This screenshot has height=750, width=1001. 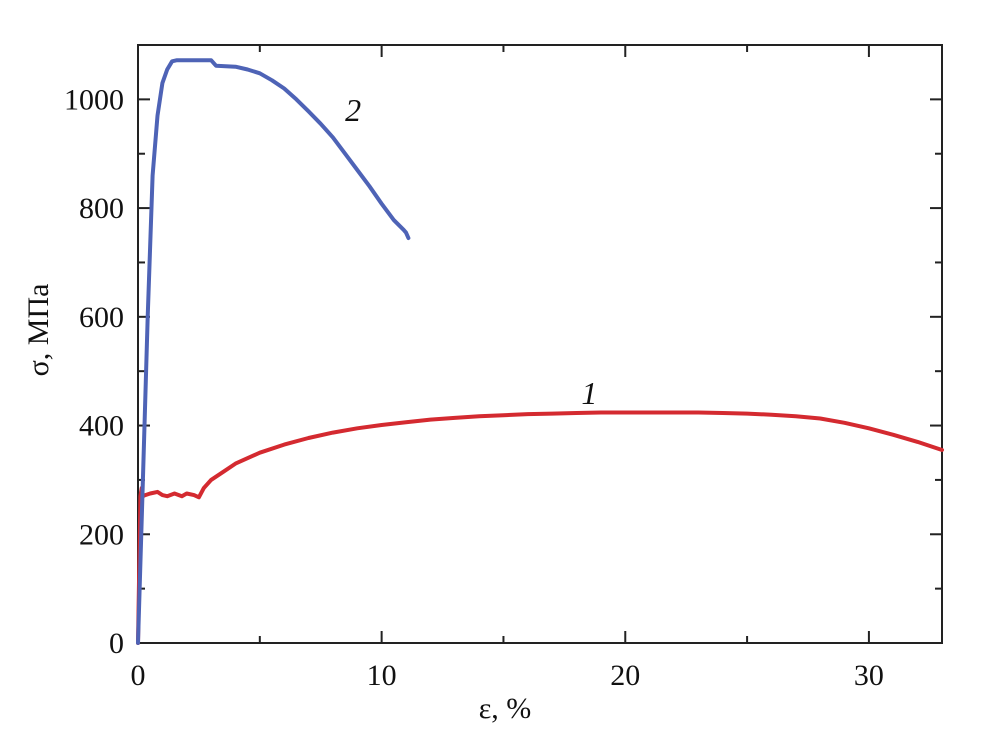 What do you see at coordinates (589, 393) in the screenshot?
I see `series-label-1: 1` at bounding box center [589, 393].